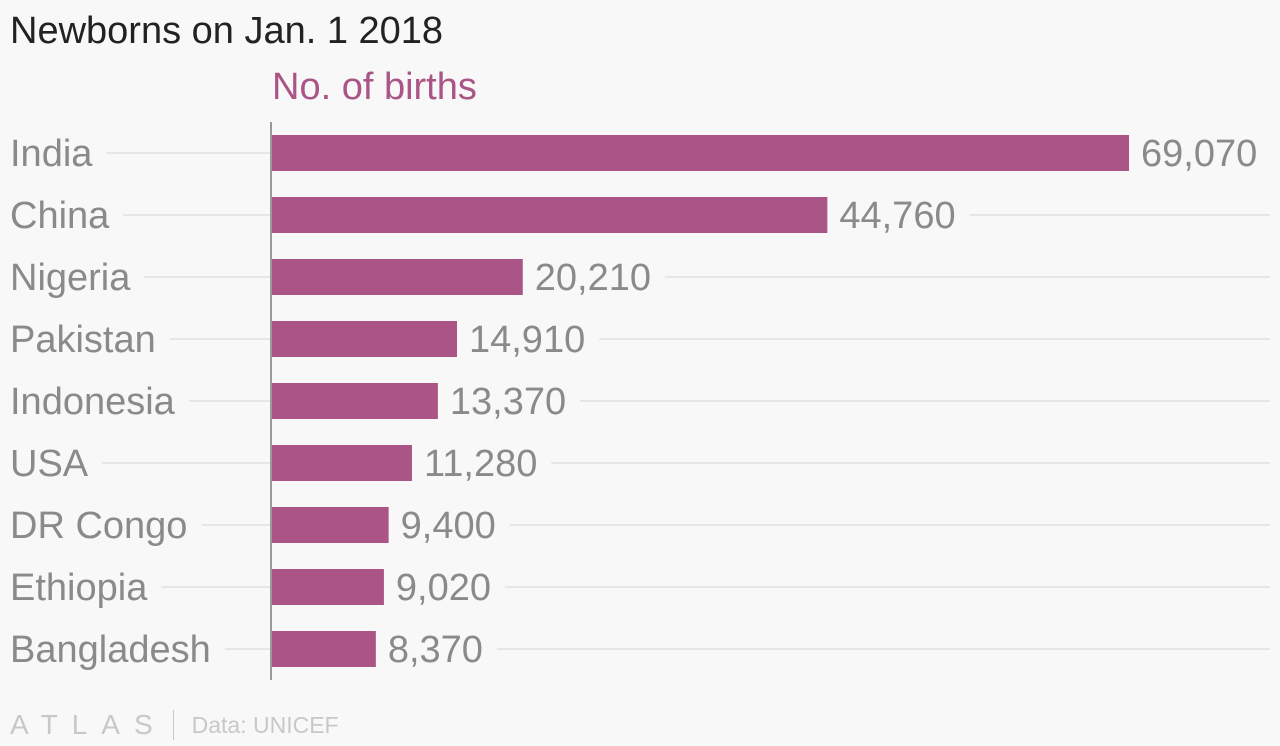 Image resolution: width=1280 pixels, height=746 pixels. What do you see at coordinates (374, 87) in the screenshot?
I see `series-label: No. of births` at bounding box center [374, 87].